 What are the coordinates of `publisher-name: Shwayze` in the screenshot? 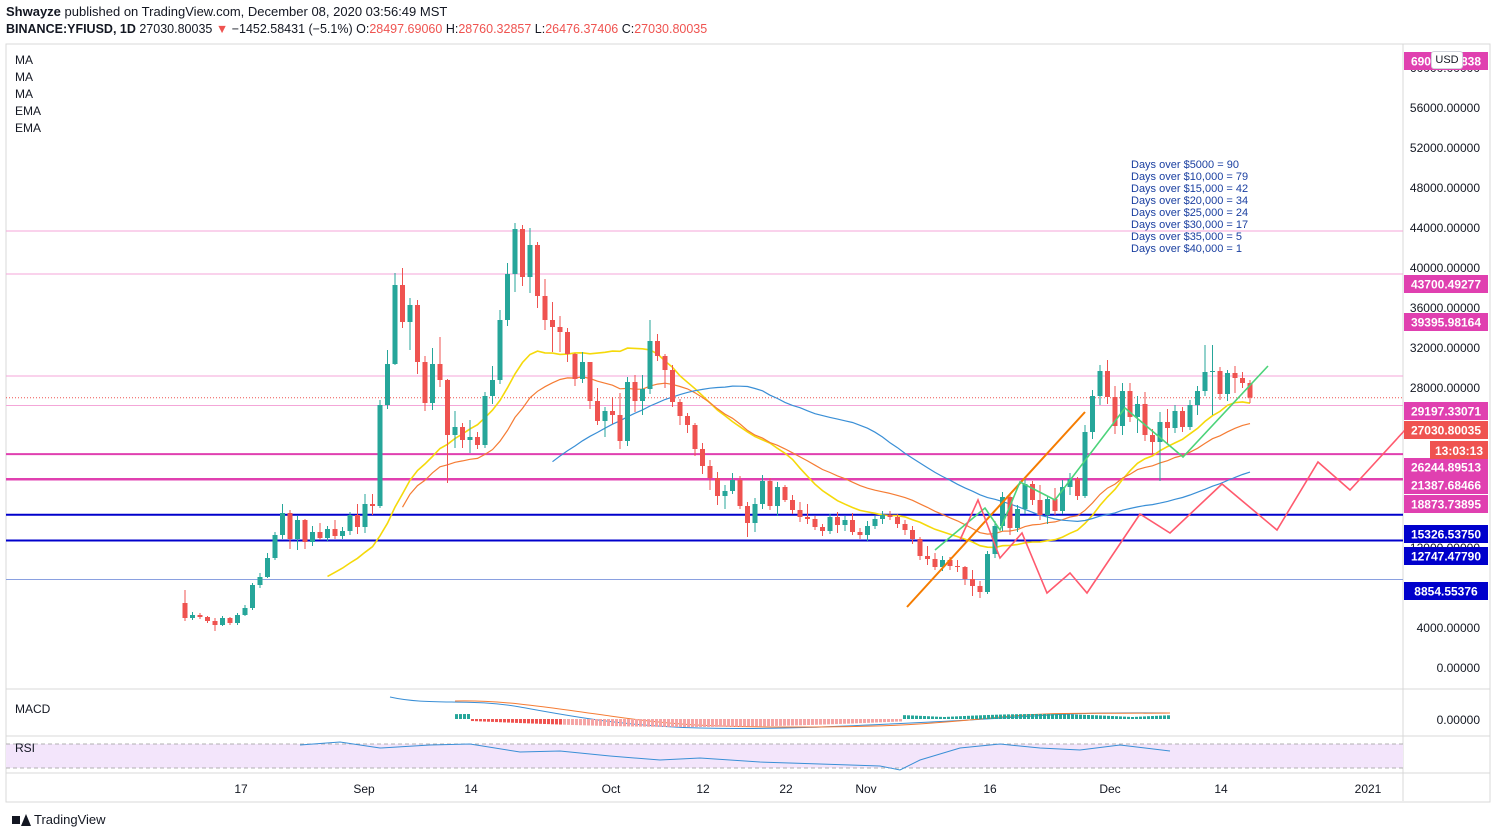 It's located at (33, 11).